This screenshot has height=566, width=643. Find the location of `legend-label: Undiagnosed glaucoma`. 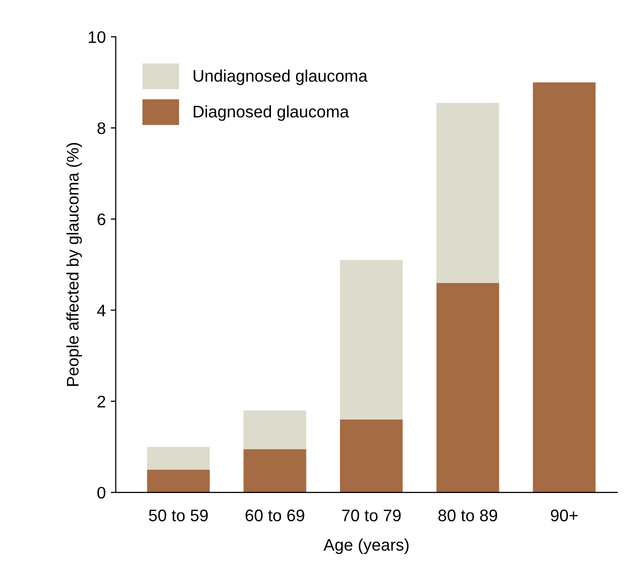

legend-label: Undiagnosed glaucoma is located at coordinates (281, 78).